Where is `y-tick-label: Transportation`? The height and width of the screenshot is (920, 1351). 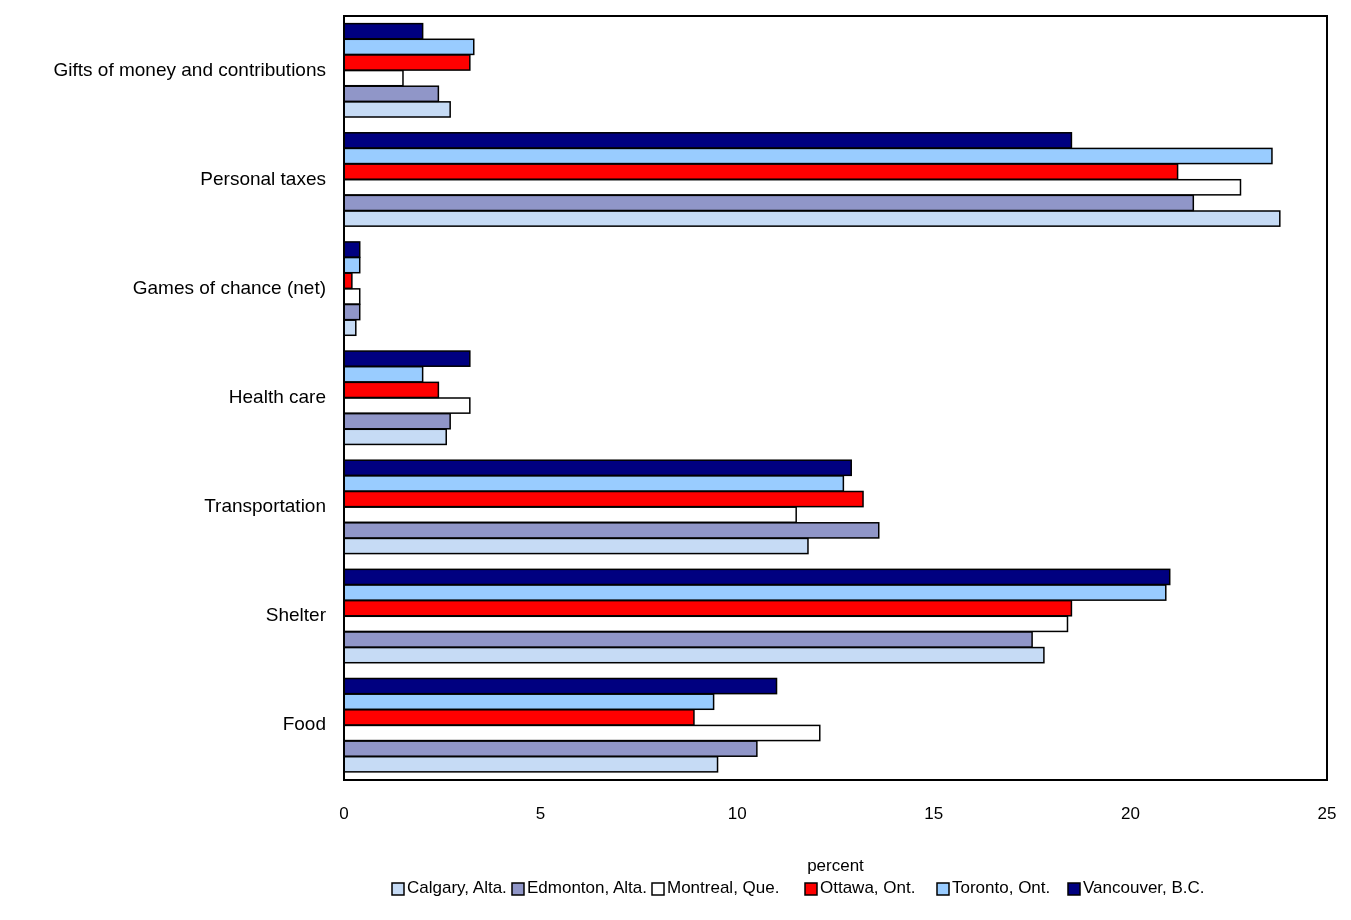
y-tick-label: Transportation is located at coordinates (265, 506).